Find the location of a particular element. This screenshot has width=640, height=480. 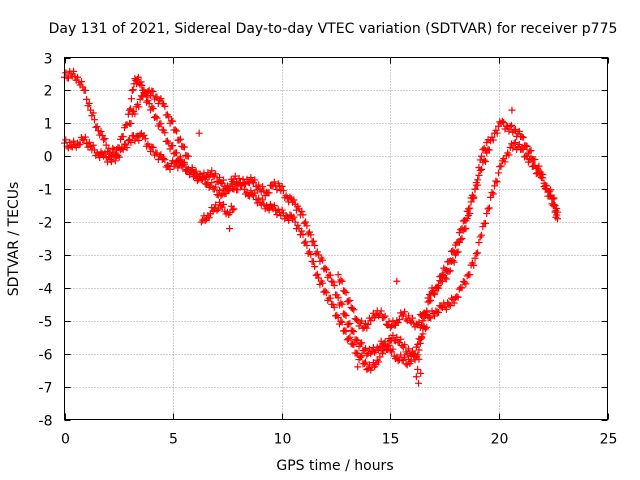

series-track-c is located at coordinates (159, 123).